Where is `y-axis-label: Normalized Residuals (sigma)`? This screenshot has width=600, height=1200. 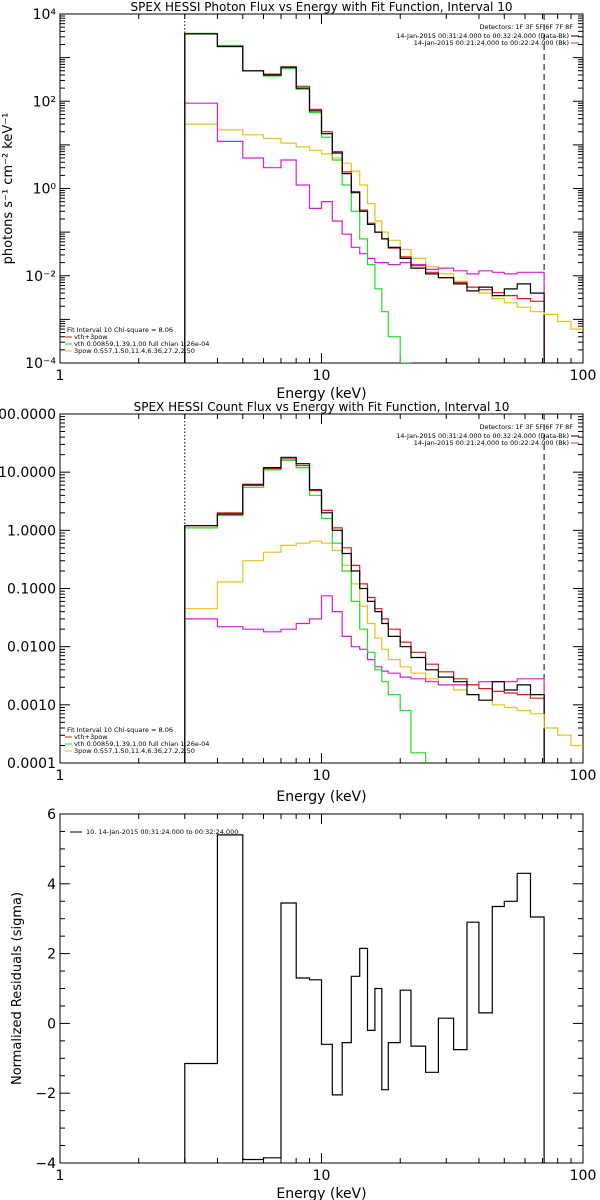 y-axis-label: Normalized Residuals (sigma) is located at coordinates (17, 988).